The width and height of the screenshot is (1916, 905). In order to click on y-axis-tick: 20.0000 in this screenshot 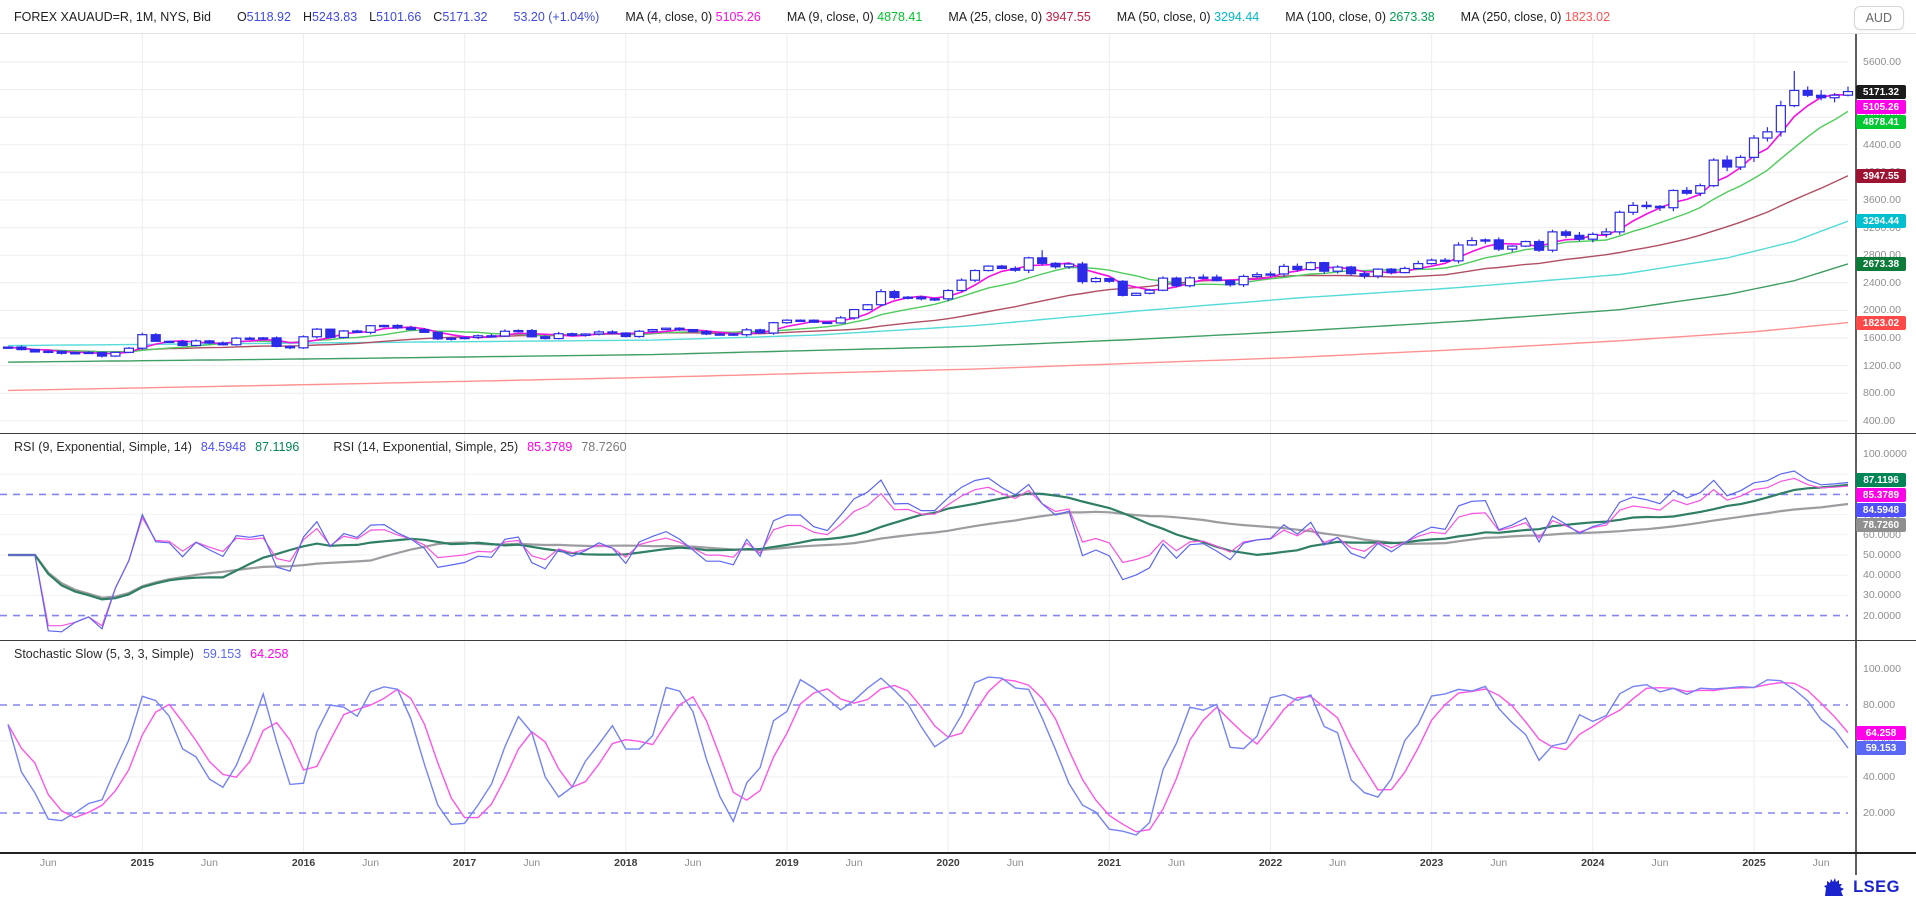, I will do `click(1882, 615)`.